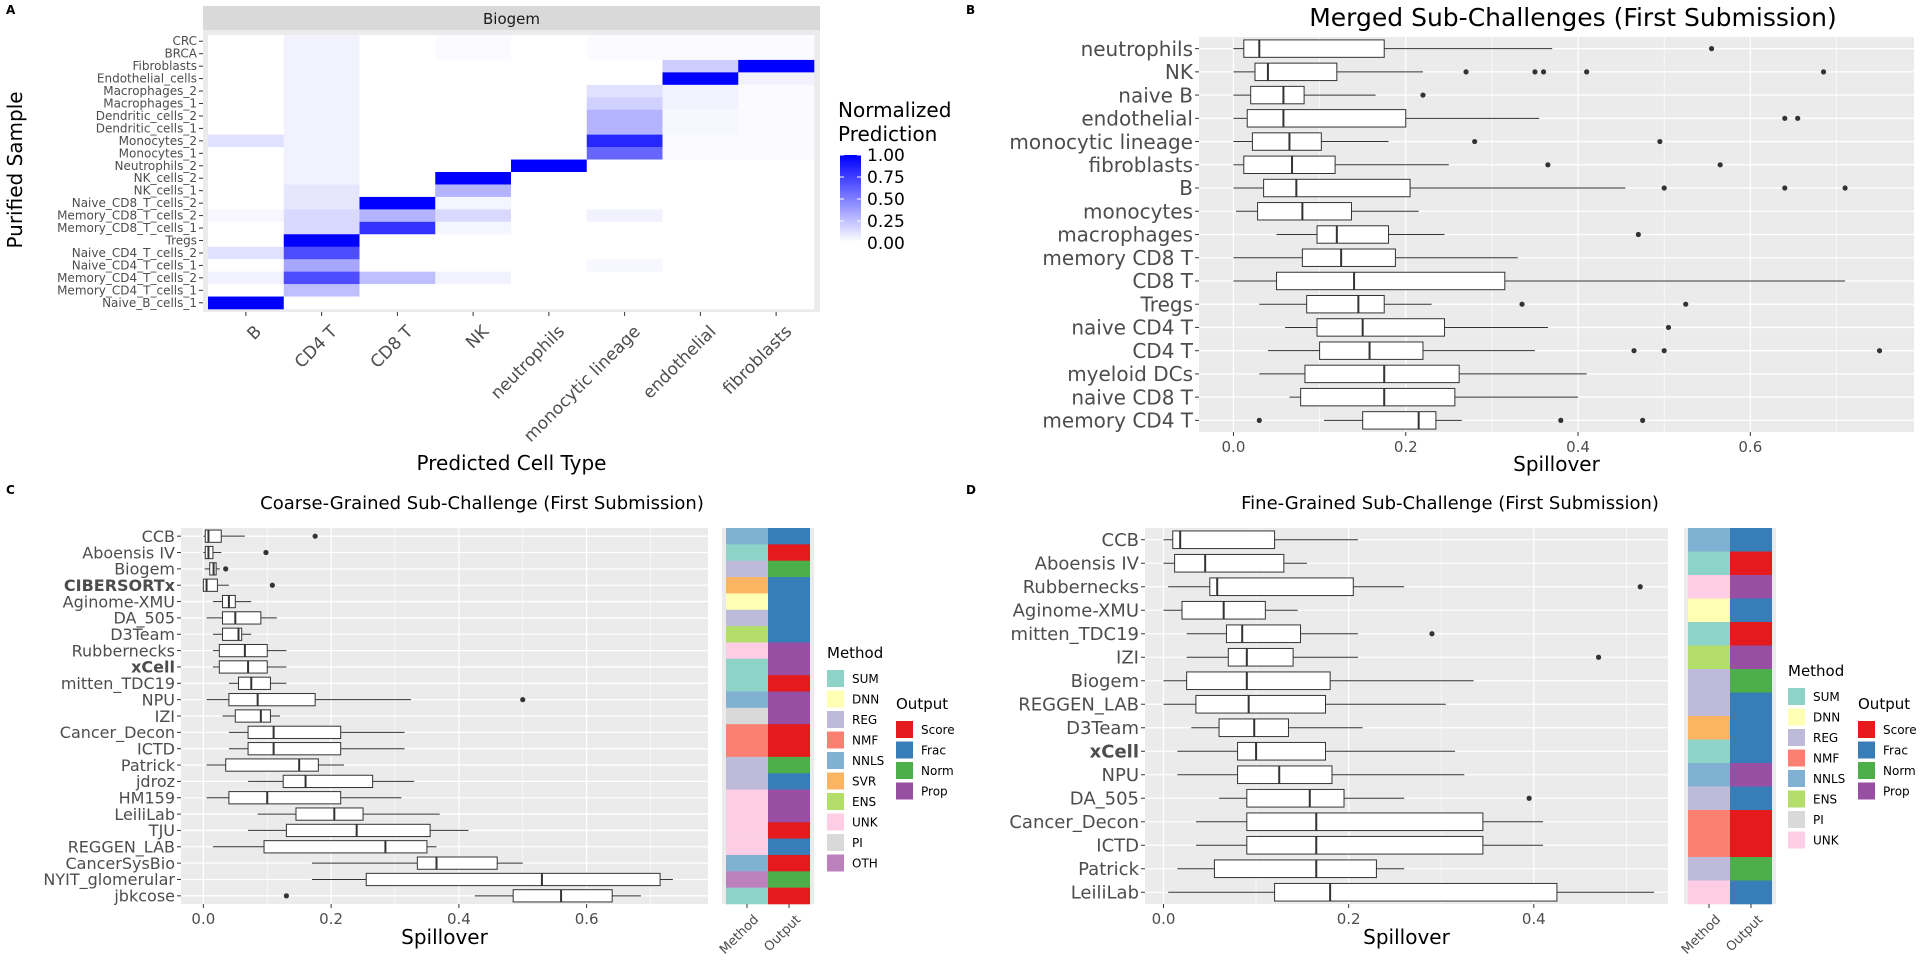 This screenshot has height=960, width=1920. What do you see at coordinates (776, 166) in the screenshot?
I see `heat-cell-neutrophils-2-fibroblasts` at bounding box center [776, 166].